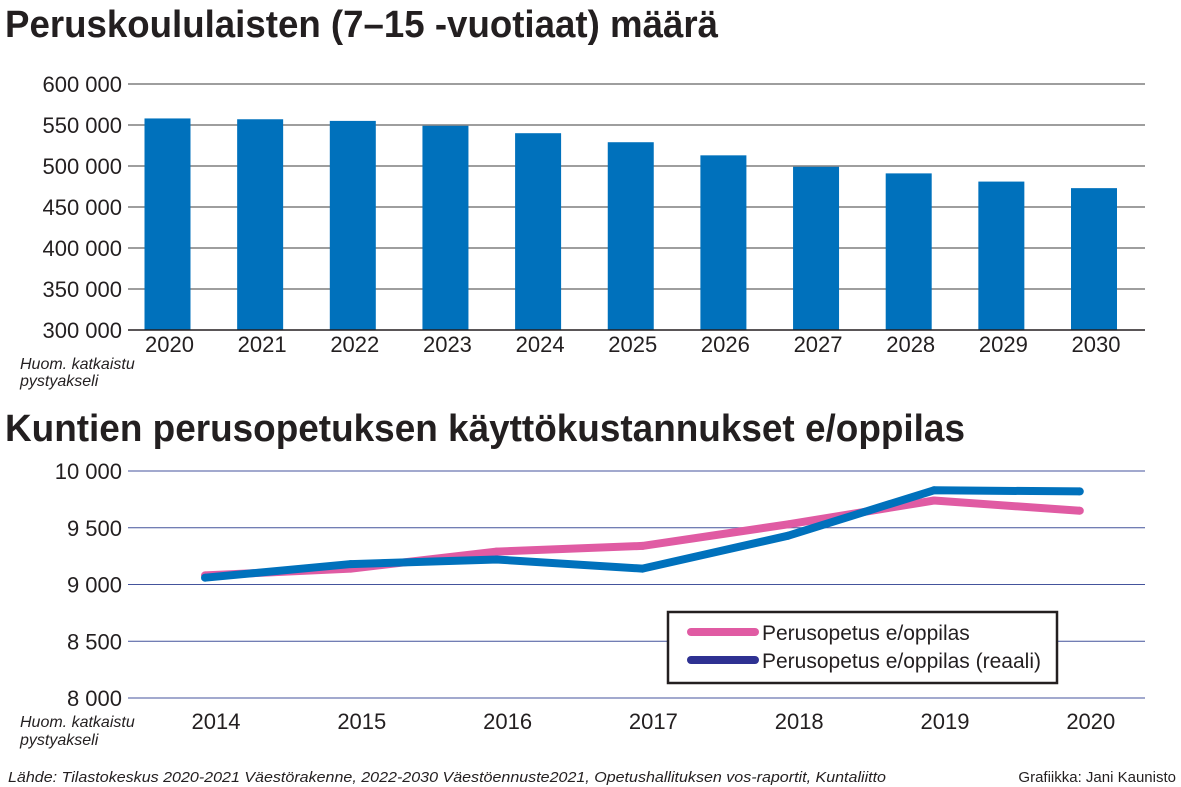  I want to click on y-tick-label: 10 000, so click(88, 471).